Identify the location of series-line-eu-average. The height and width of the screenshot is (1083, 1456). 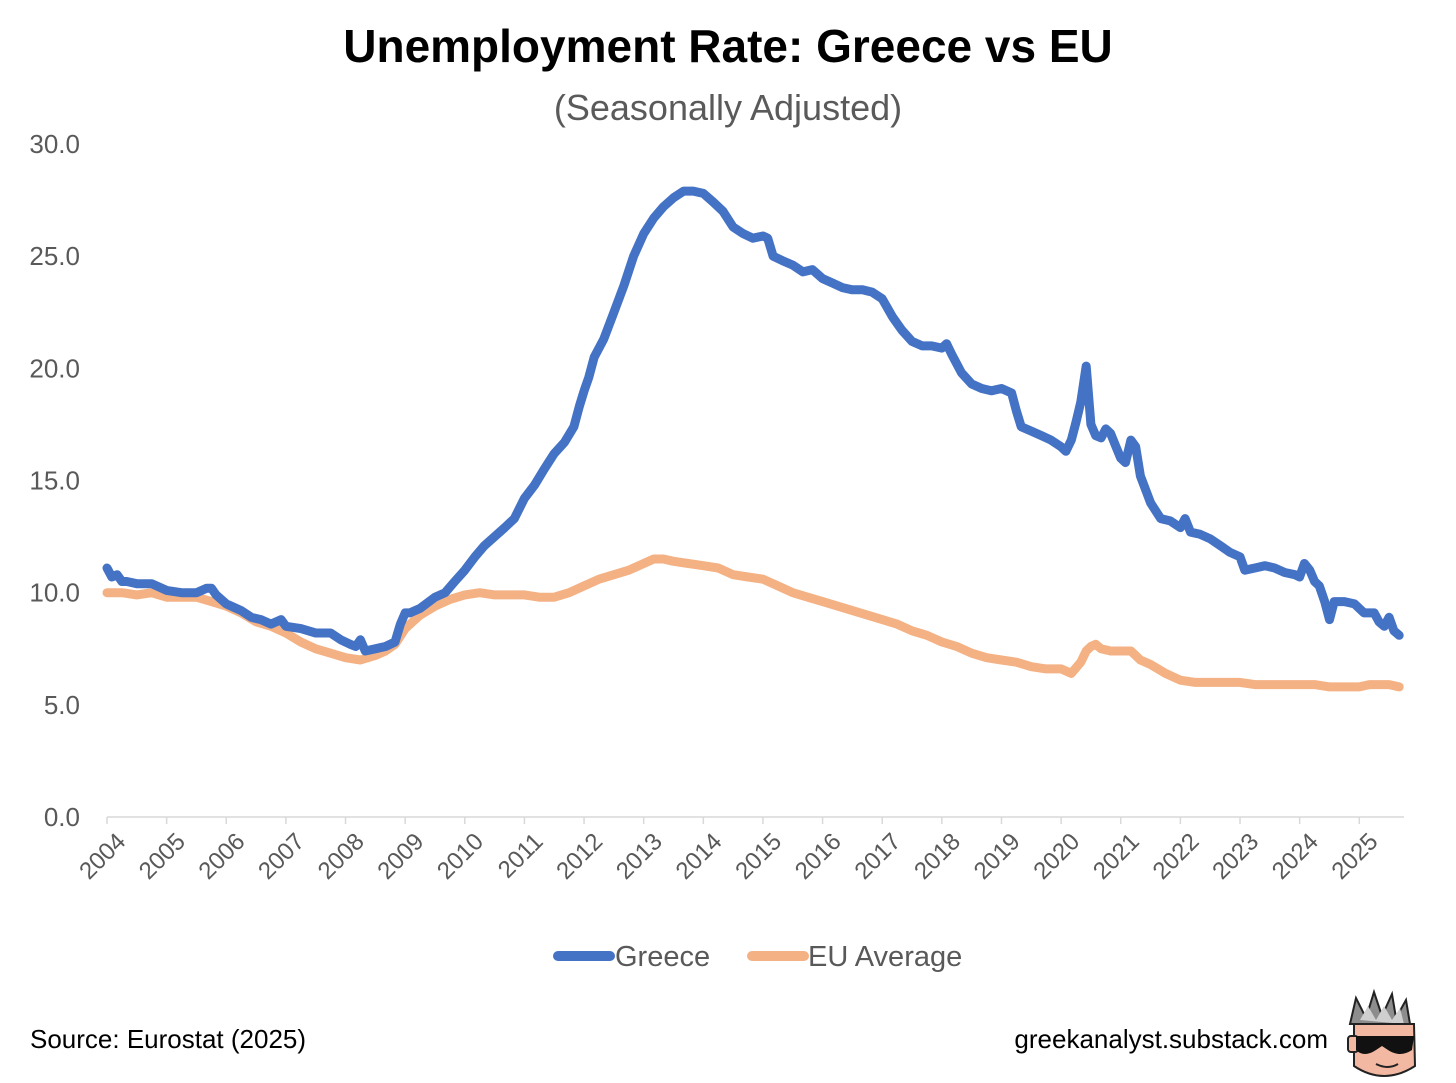
(753, 623).